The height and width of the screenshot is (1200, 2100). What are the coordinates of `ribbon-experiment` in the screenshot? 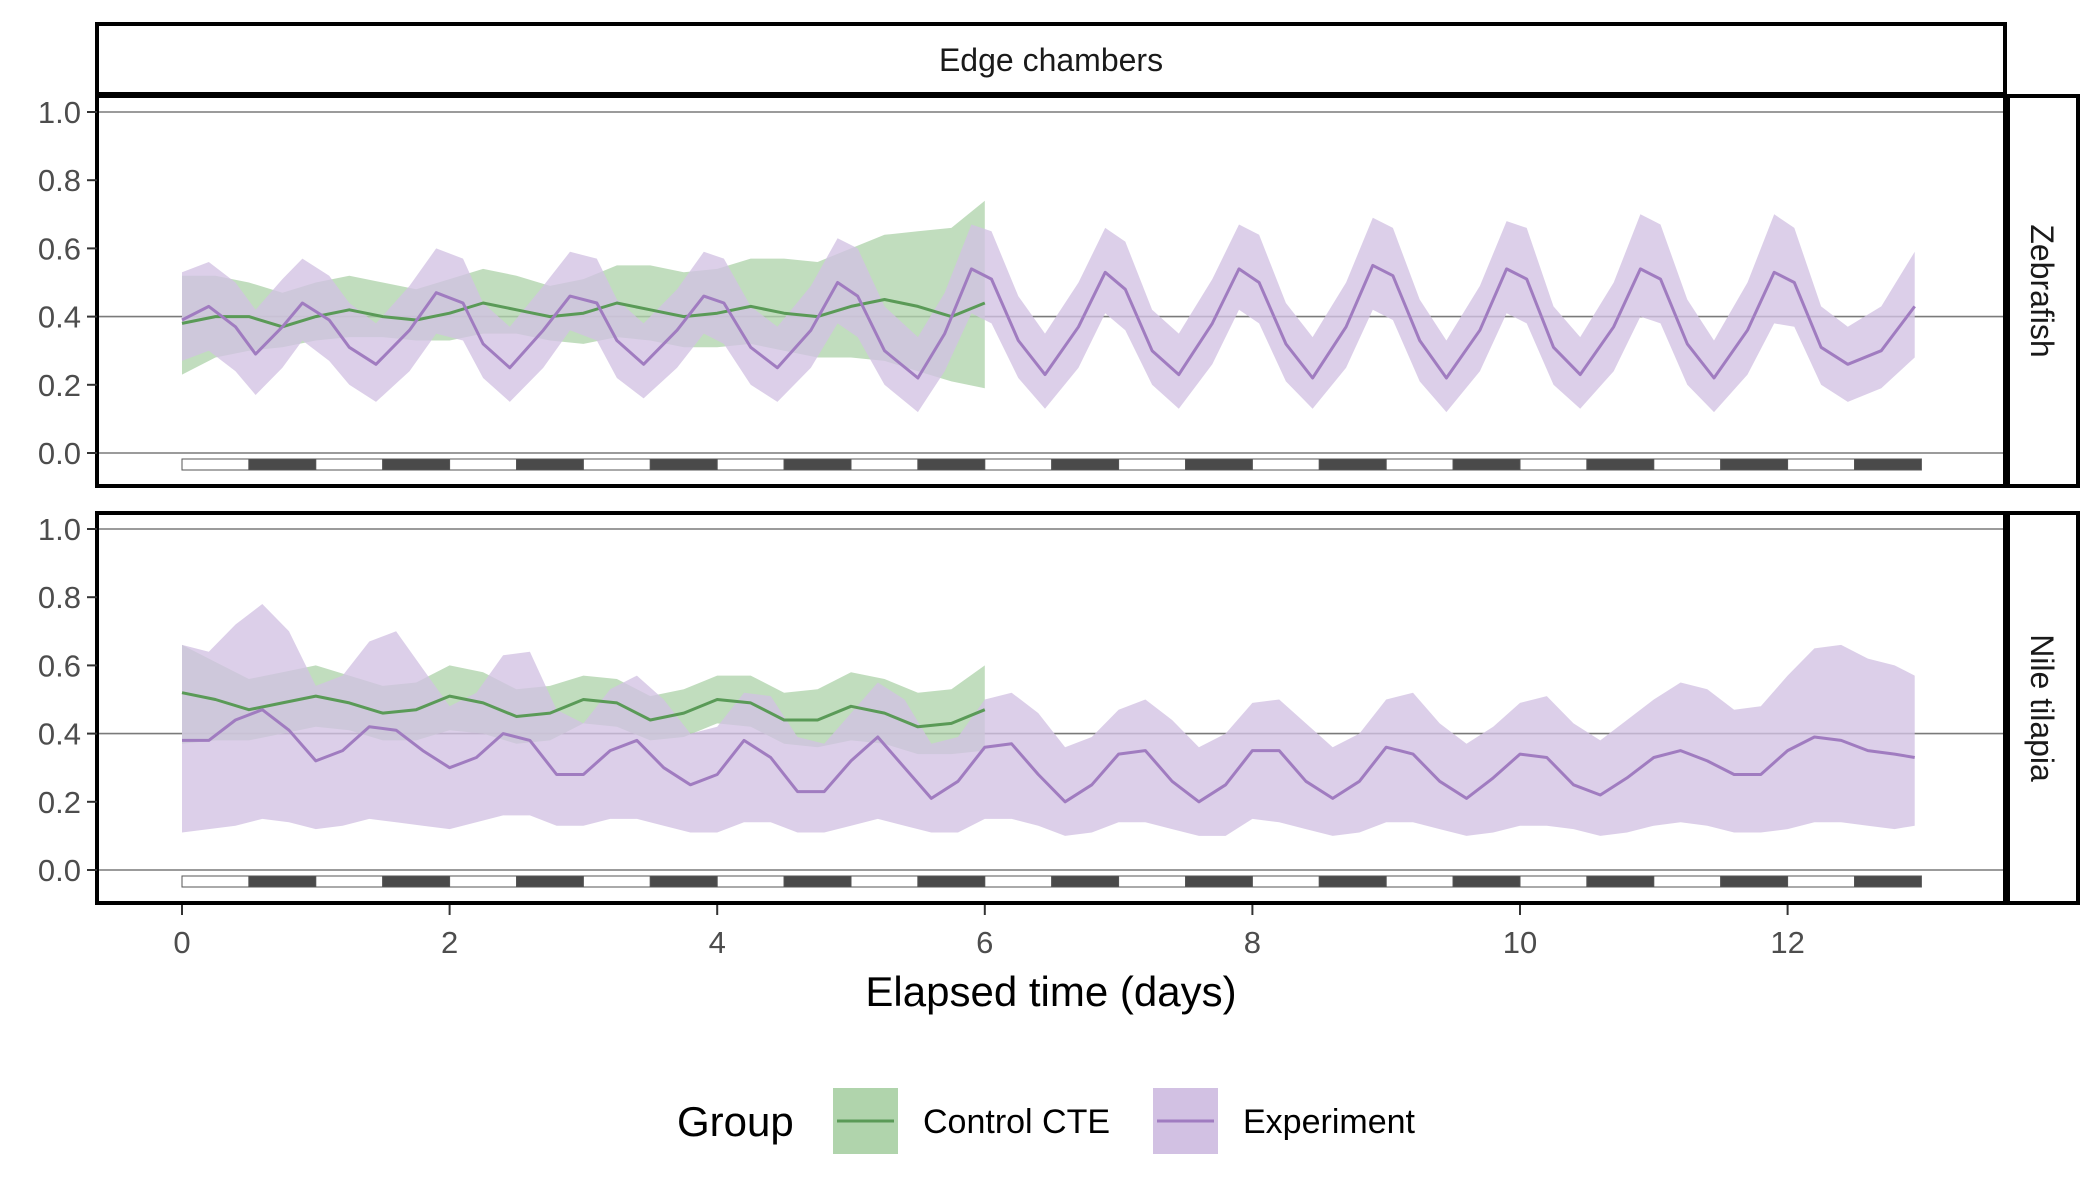 It's located at (1048, 313).